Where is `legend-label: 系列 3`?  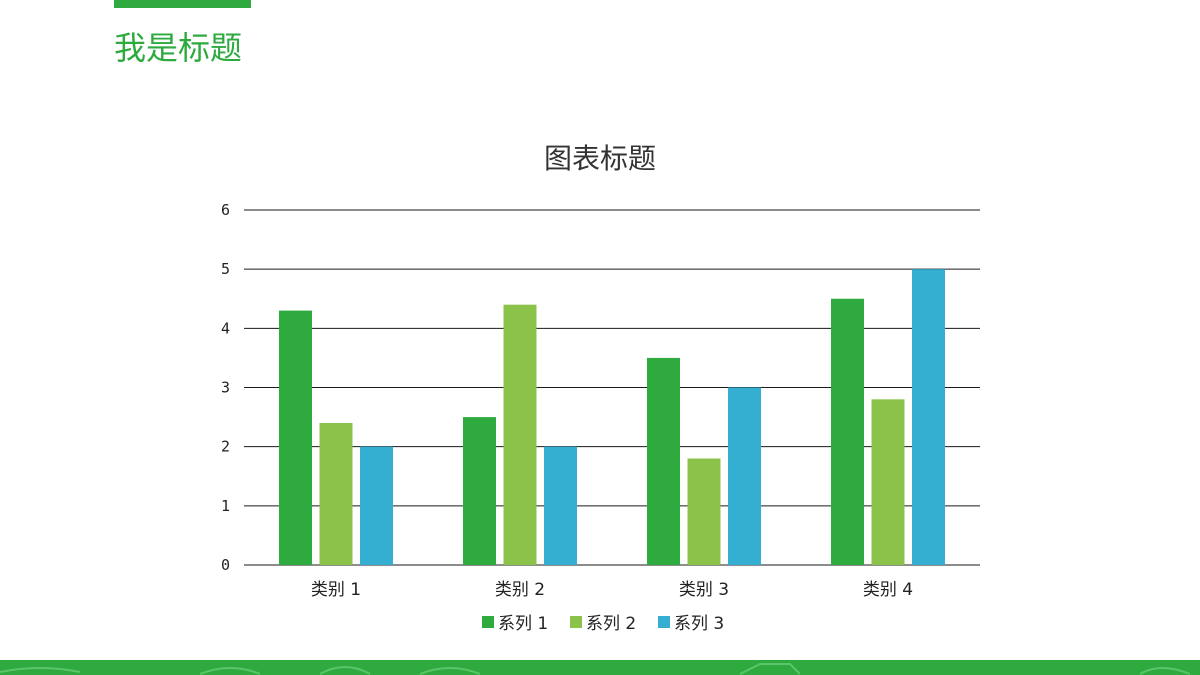 legend-label: 系列 3 is located at coordinates (699, 624).